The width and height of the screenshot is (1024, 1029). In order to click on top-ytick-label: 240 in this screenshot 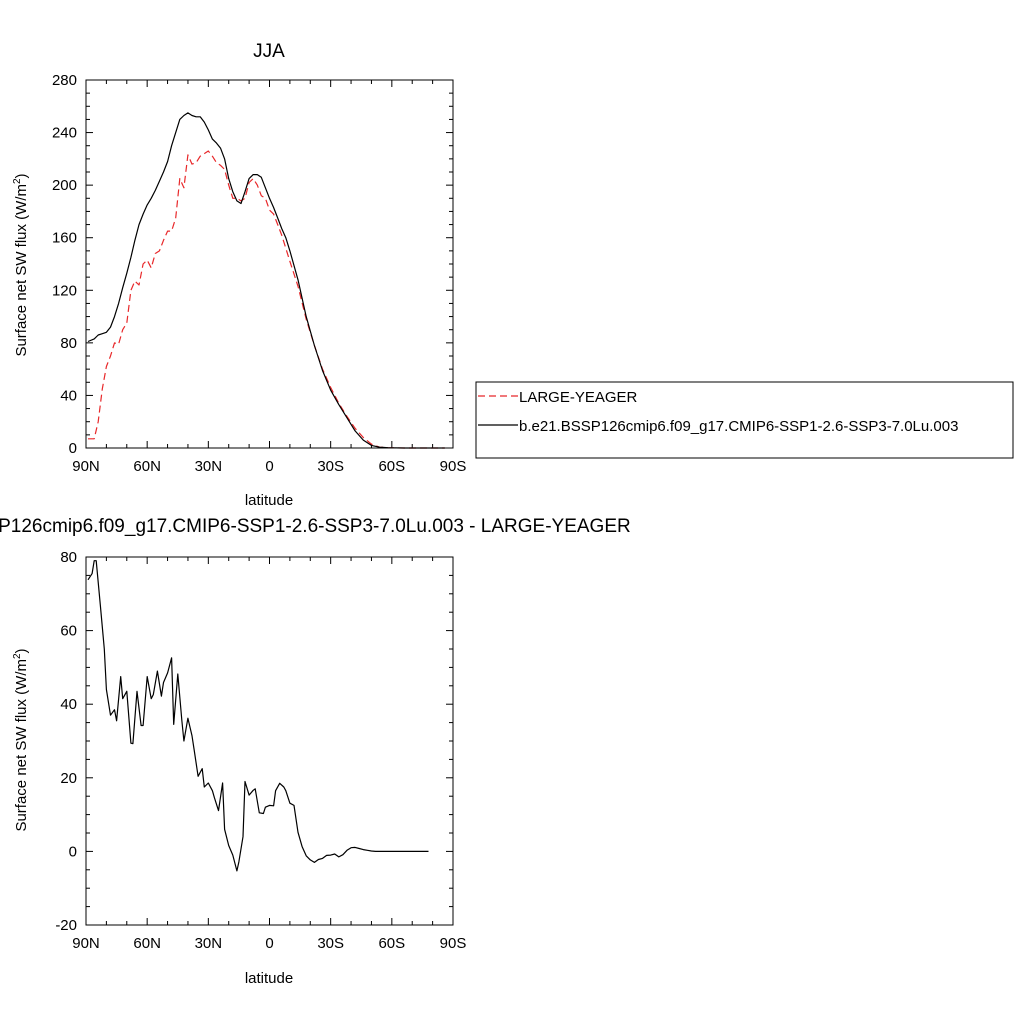, I will do `click(64, 133)`.